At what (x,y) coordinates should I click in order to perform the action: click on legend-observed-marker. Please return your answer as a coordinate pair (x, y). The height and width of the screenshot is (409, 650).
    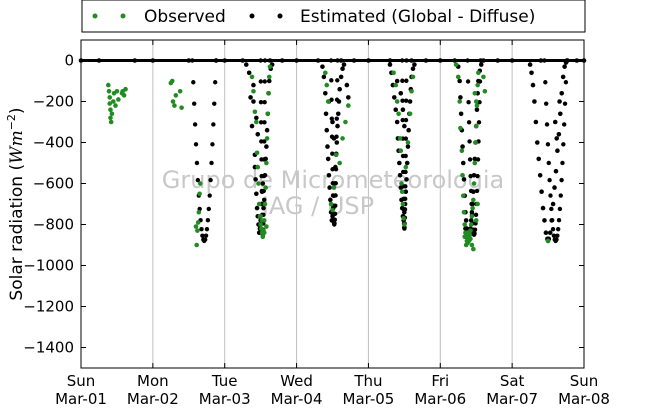
    Looking at the image, I should click on (123, 16).